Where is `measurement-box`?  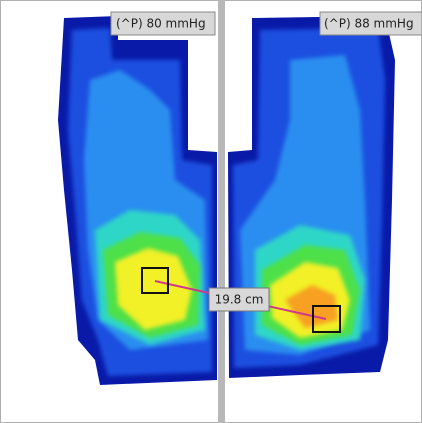
measurement-box is located at coordinates (239, 299).